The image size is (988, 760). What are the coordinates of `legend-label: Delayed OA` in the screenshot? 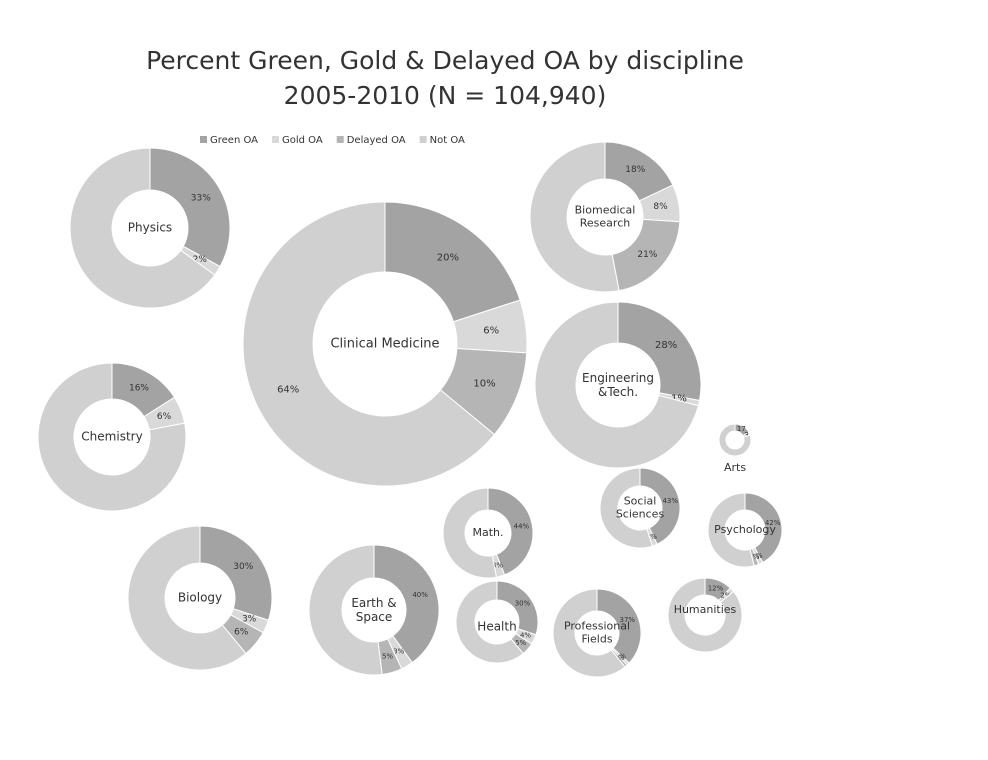 It's located at (376, 140).